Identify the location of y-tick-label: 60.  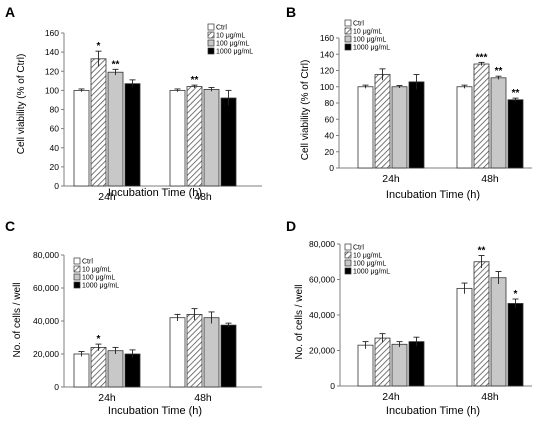
(55, 129).